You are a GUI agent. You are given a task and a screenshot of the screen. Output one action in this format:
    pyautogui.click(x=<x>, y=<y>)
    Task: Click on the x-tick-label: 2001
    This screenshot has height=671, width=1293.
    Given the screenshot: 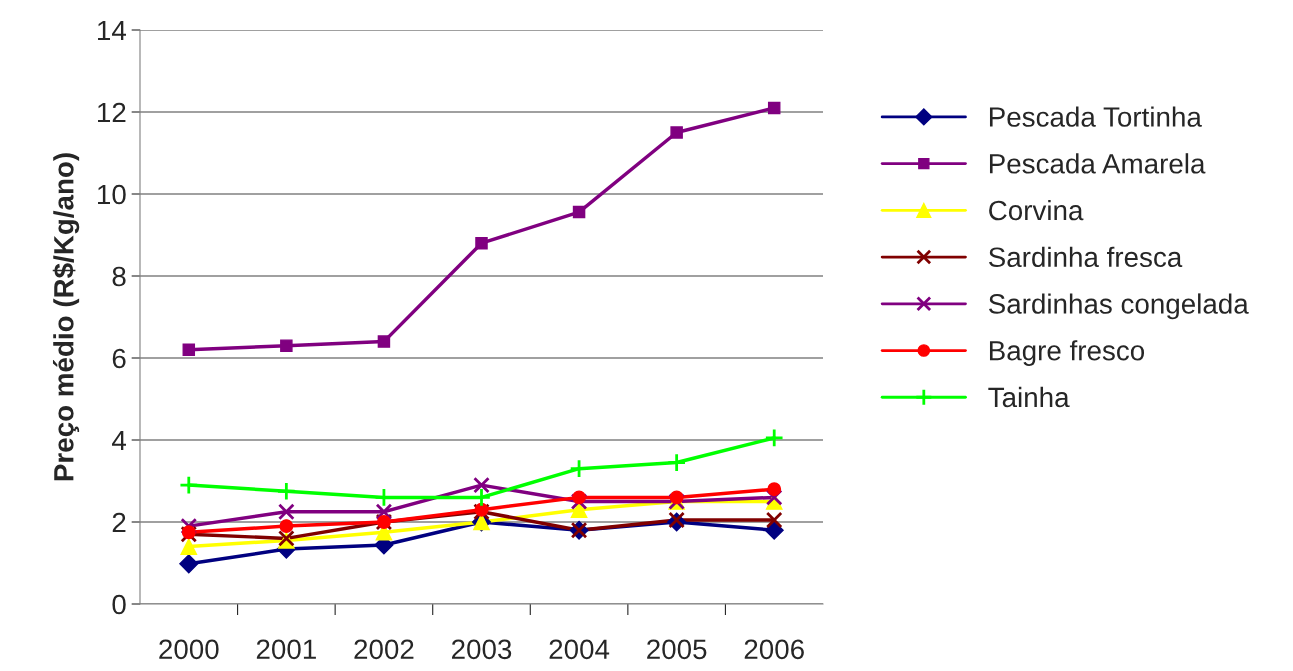 What is the action you would take?
    pyautogui.click(x=286, y=649)
    